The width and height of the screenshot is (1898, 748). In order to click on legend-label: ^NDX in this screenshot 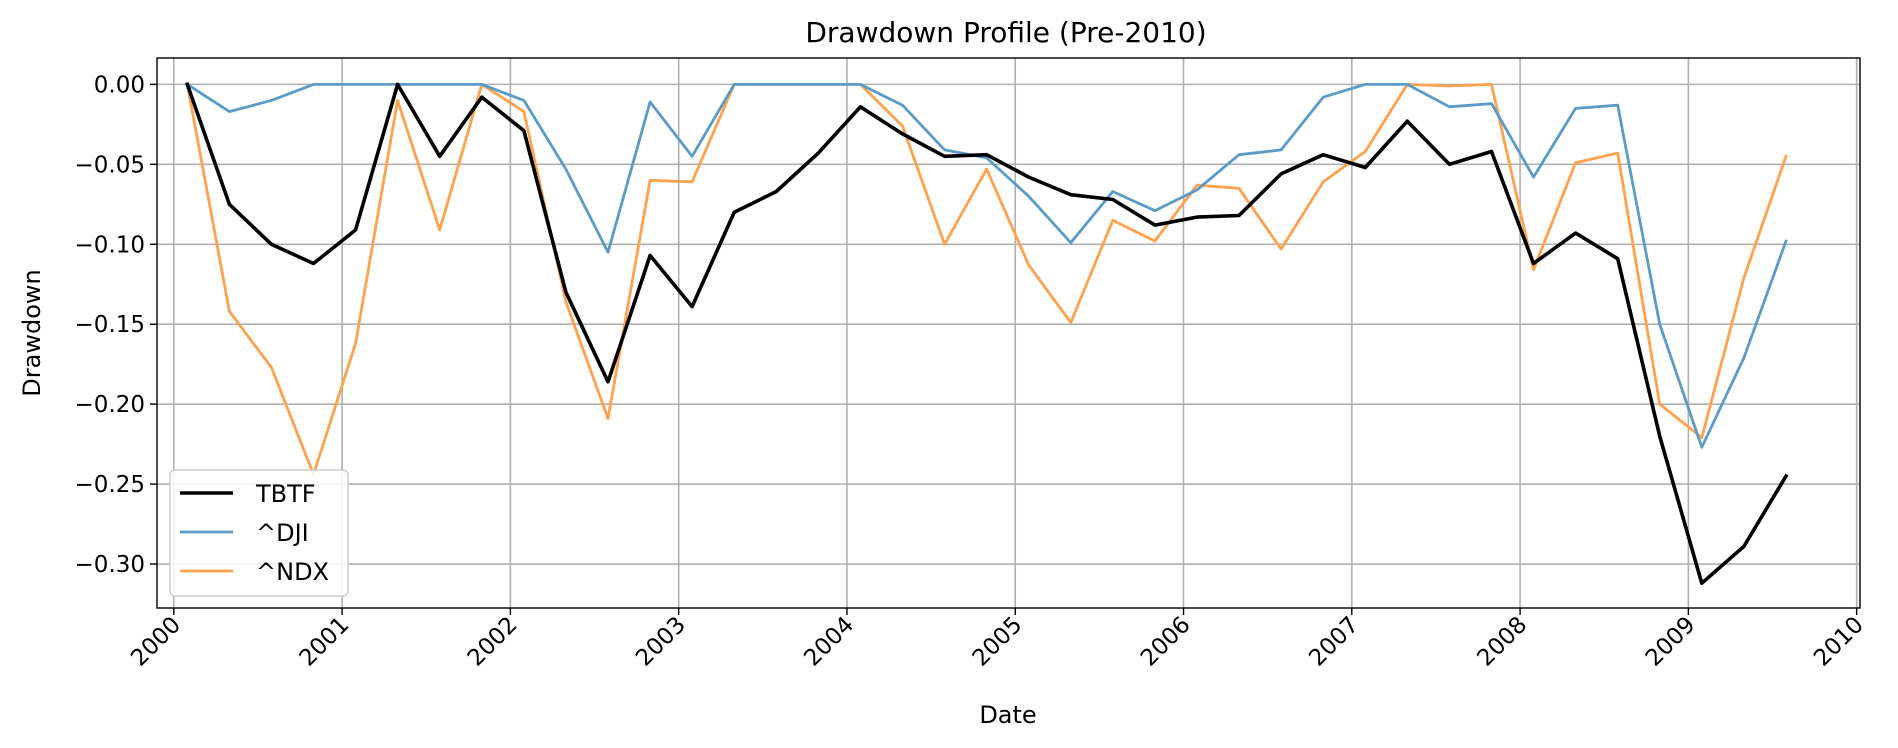, I will do `click(292, 572)`.